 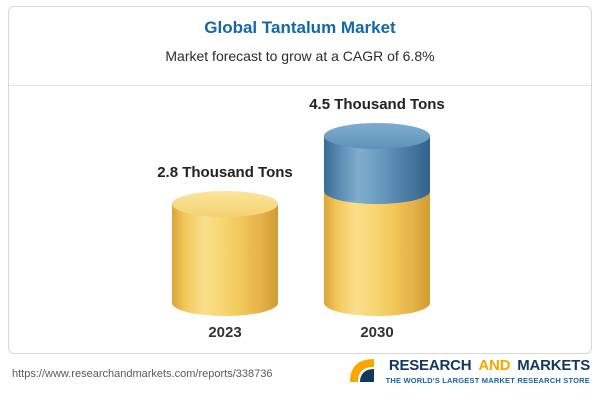 What do you see at coordinates (225, 172) in the screenshot?
I see `bar-value-label-2023: 2.8 Thousand Tons` at bounding box center [225, 172].